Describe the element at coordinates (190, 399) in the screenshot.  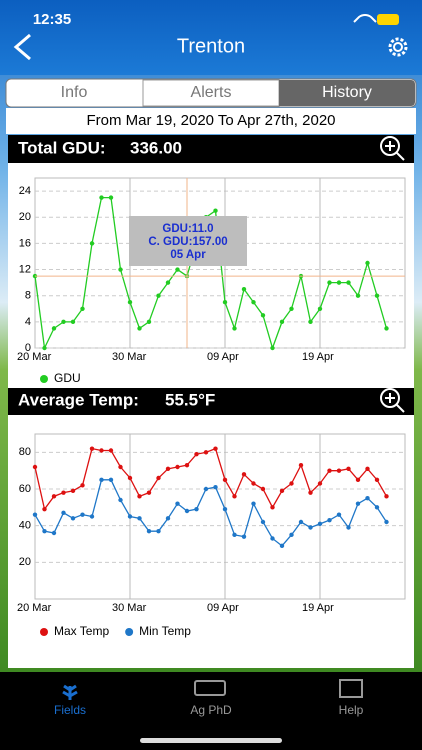
I see `section-value: 55.5°F` at that location.